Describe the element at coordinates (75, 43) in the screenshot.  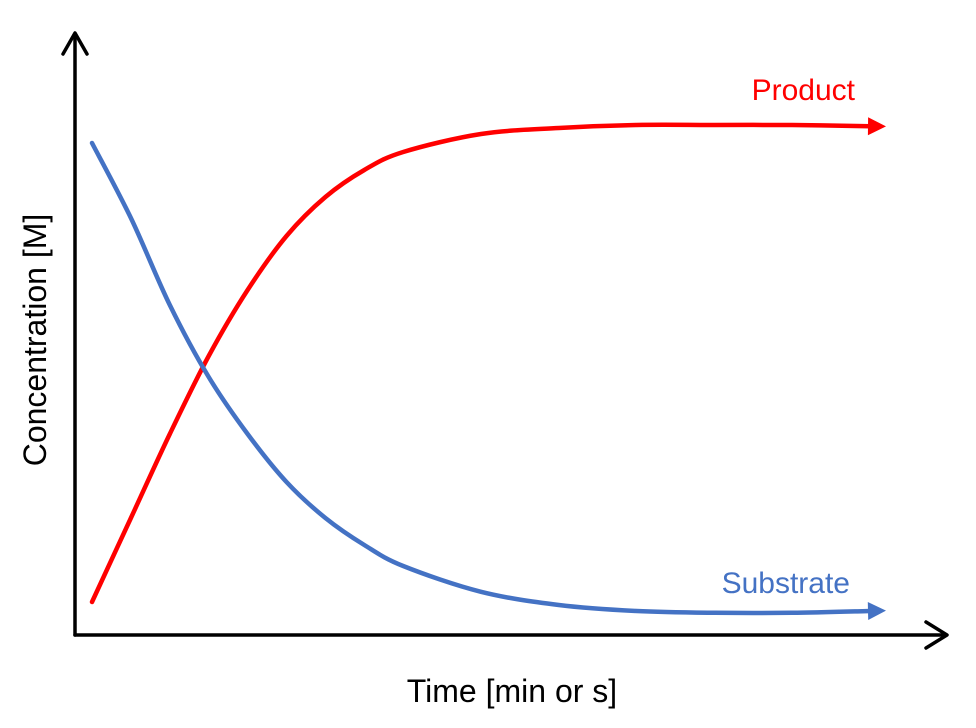
I see `y-axis-arrowhead` at that location.